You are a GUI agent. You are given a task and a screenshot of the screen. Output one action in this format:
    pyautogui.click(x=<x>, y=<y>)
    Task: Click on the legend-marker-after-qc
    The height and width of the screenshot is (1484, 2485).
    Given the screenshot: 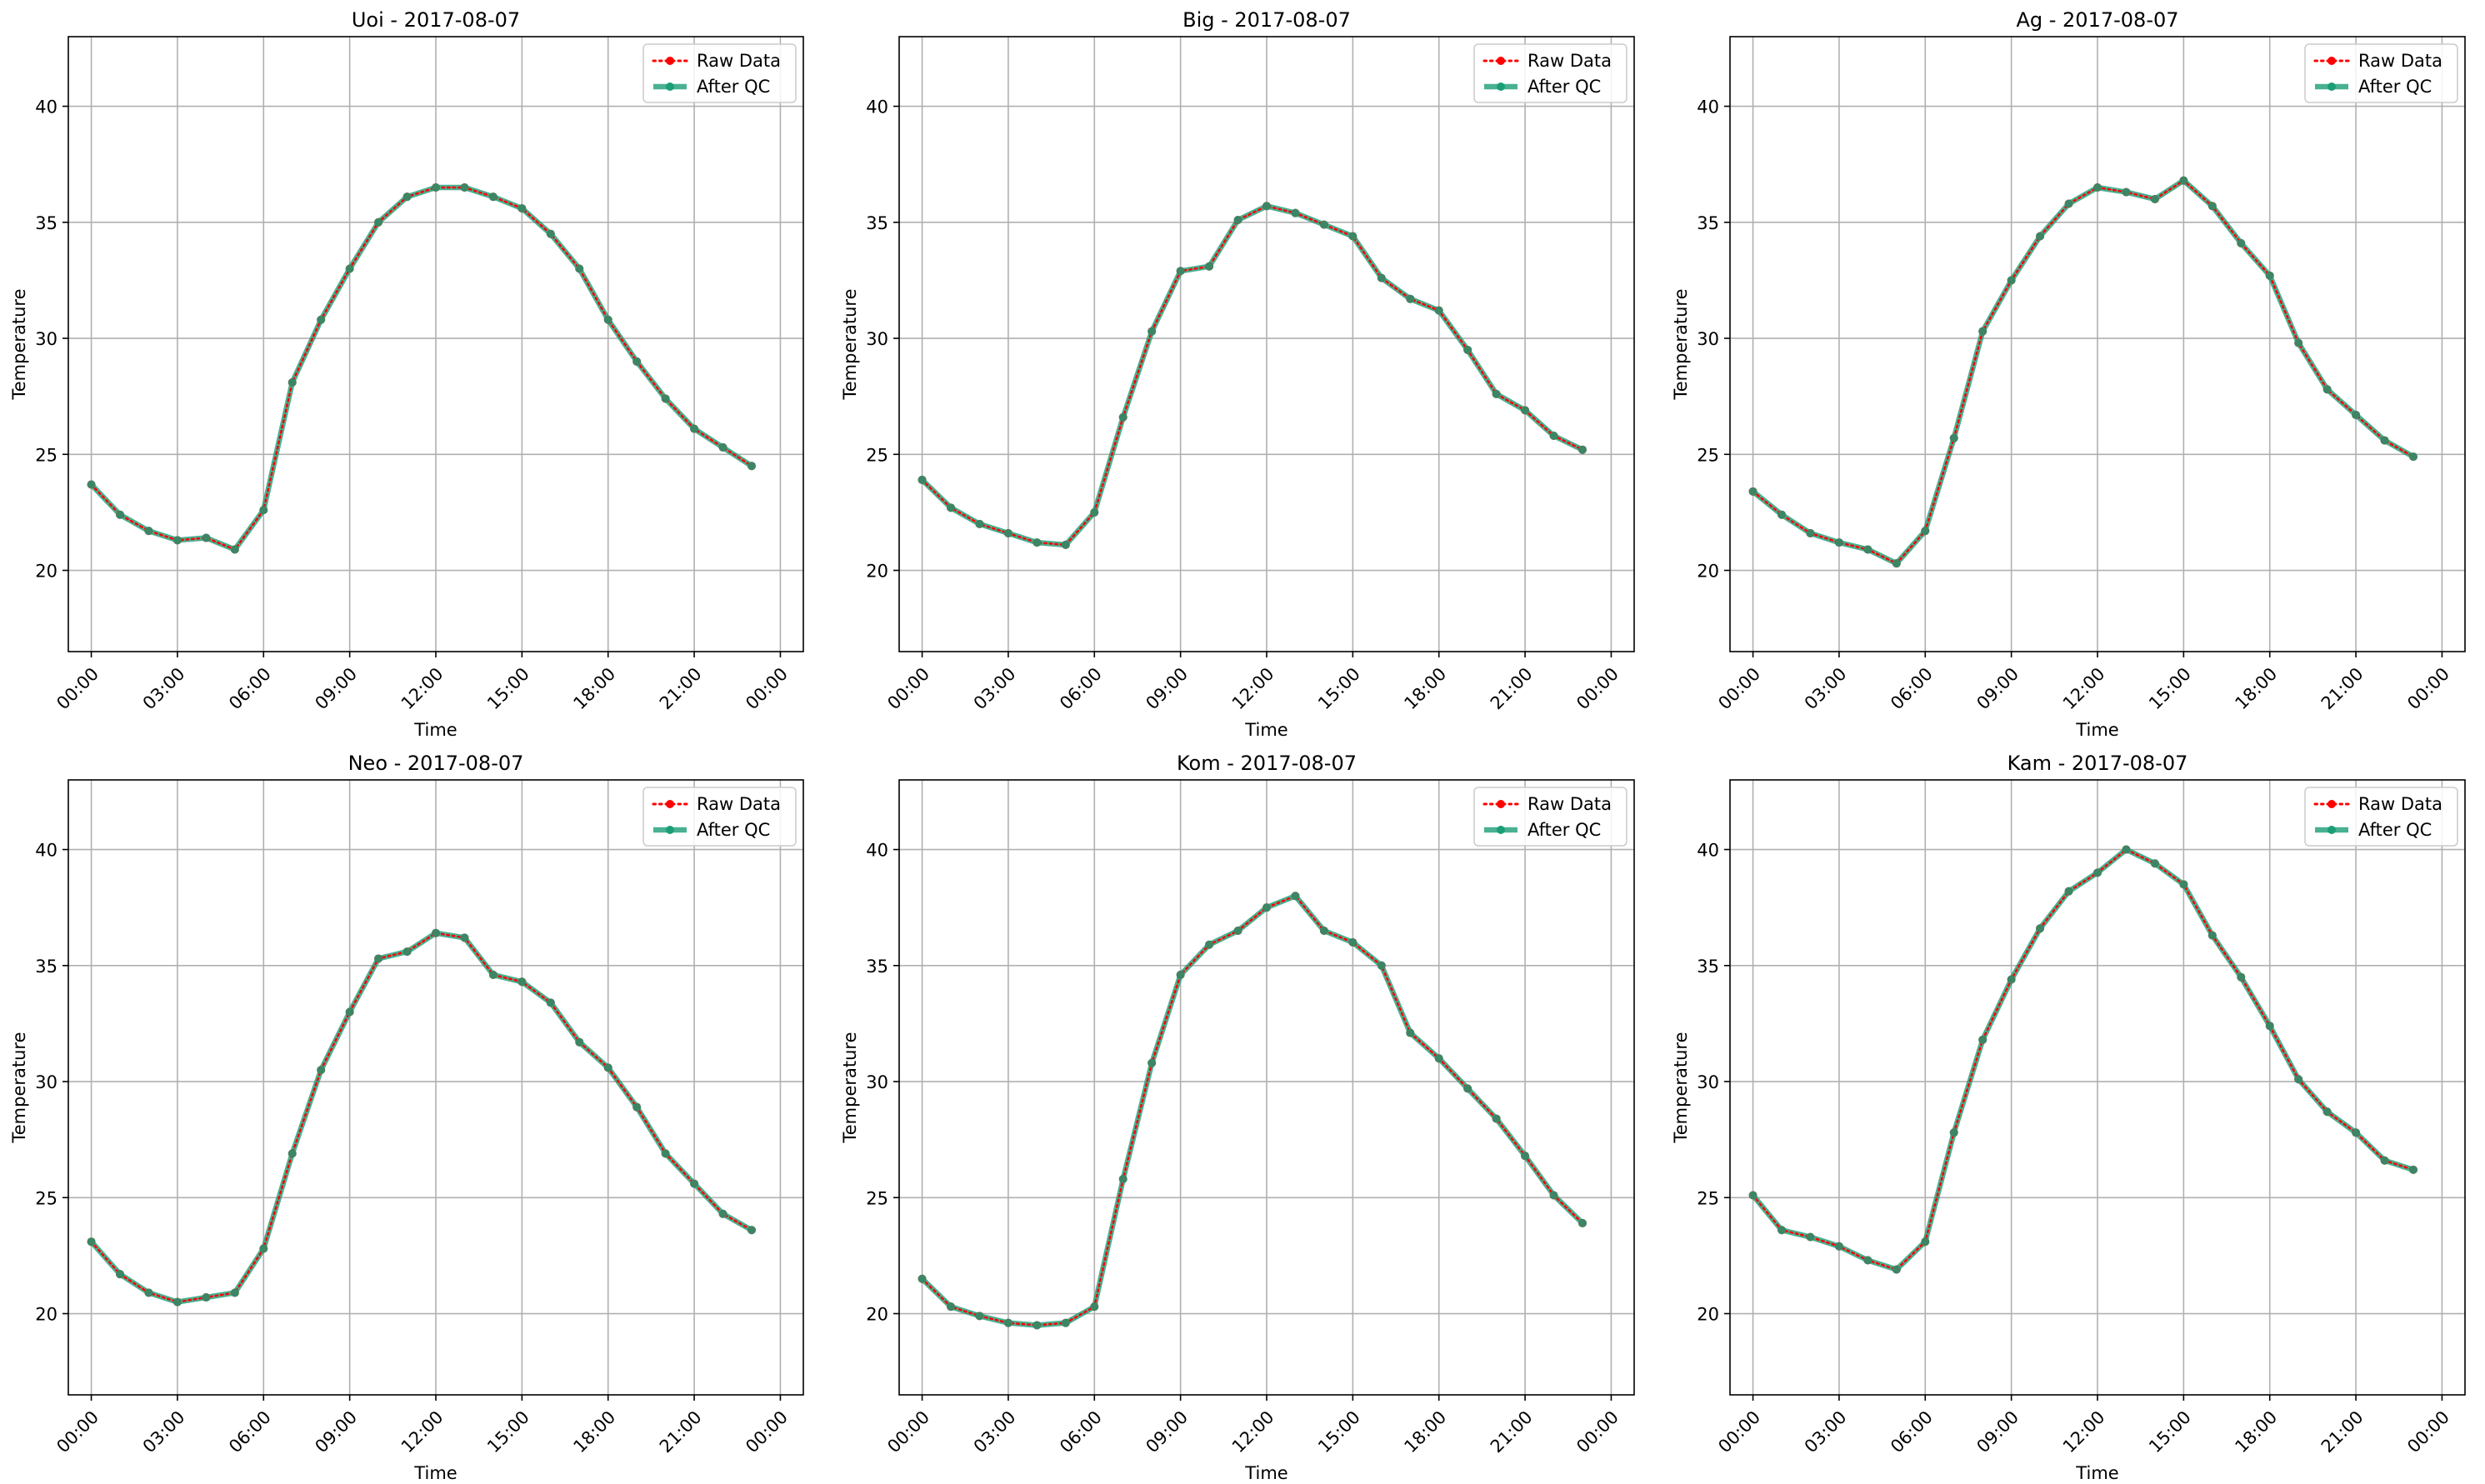 What is the action you would take?
    pyautogui.click(x=1501, y=86)
    